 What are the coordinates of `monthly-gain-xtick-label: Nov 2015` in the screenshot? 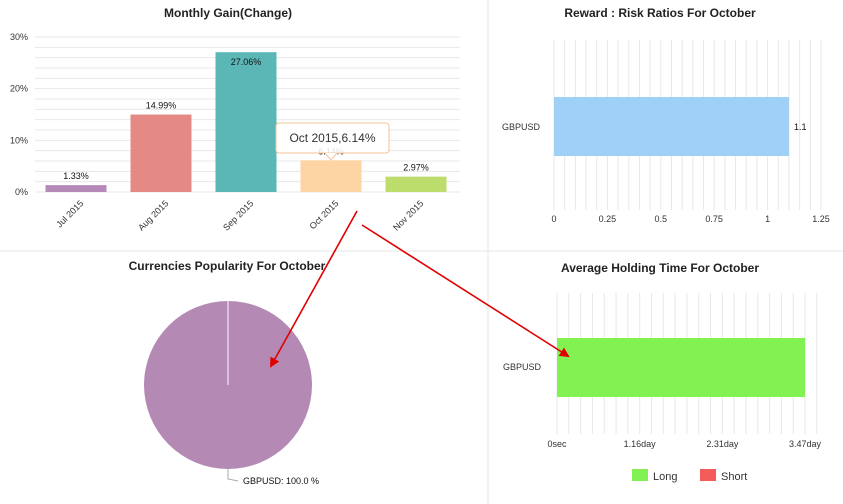 It's located at (408, 215).